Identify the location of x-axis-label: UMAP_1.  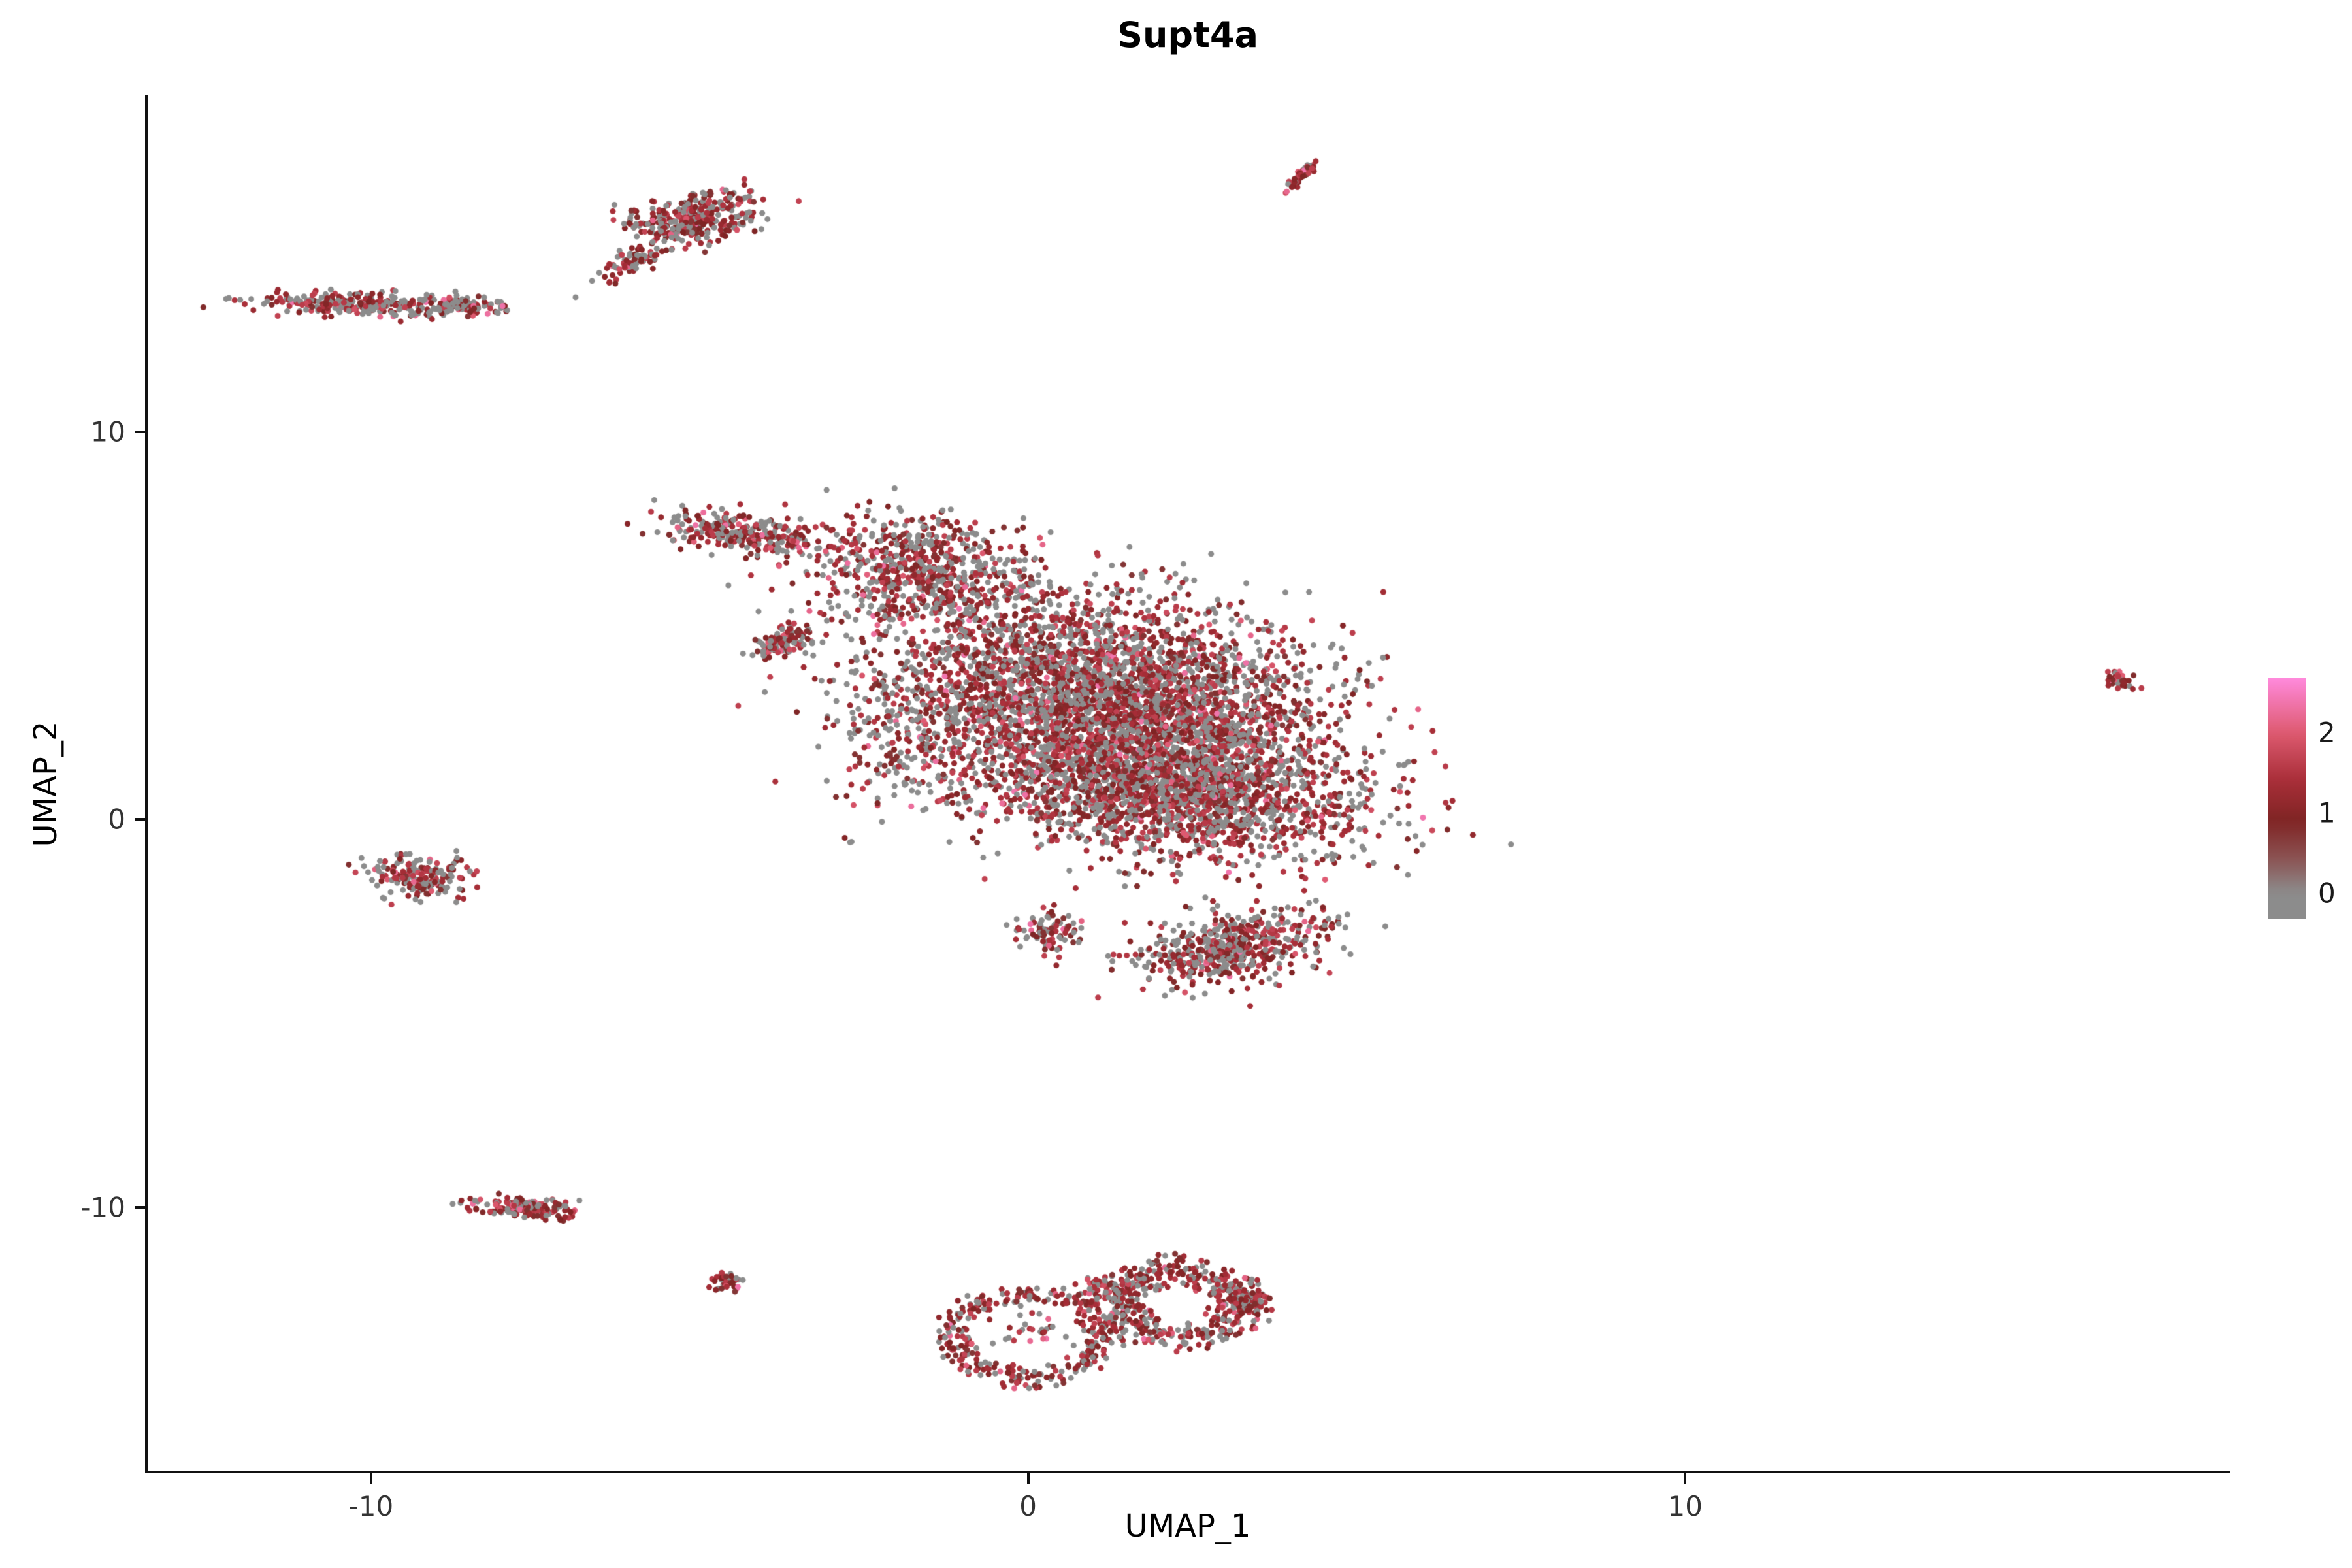
(1187, 1526).